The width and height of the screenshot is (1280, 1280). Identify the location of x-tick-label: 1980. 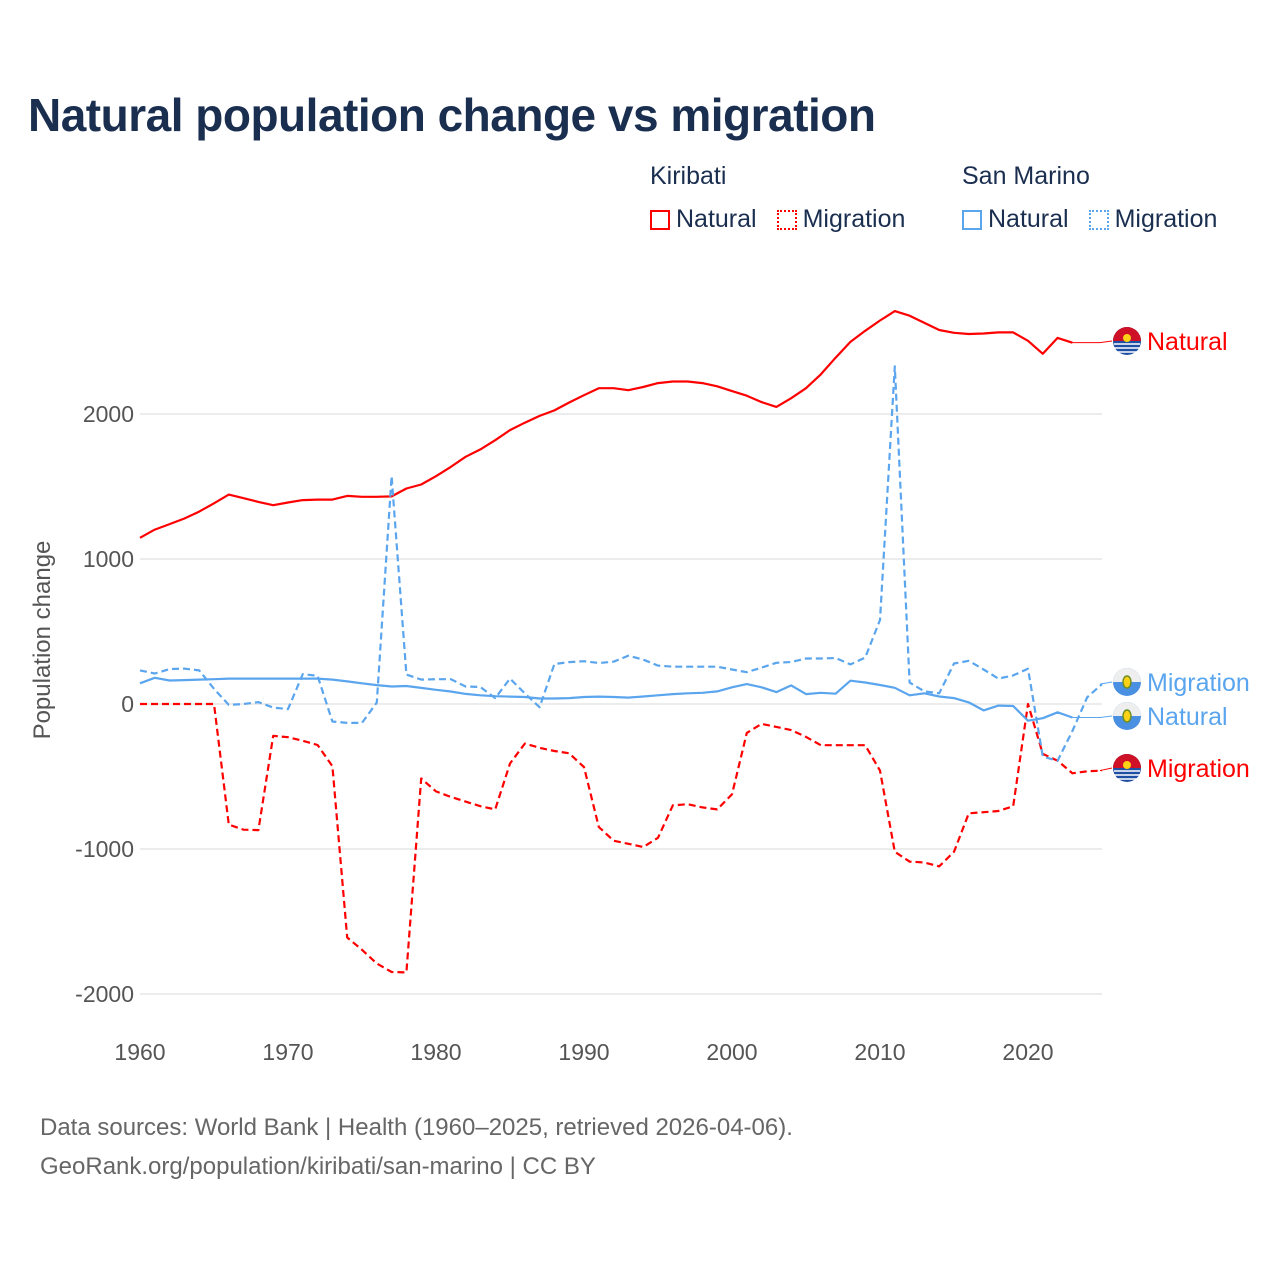
(435, 1052).